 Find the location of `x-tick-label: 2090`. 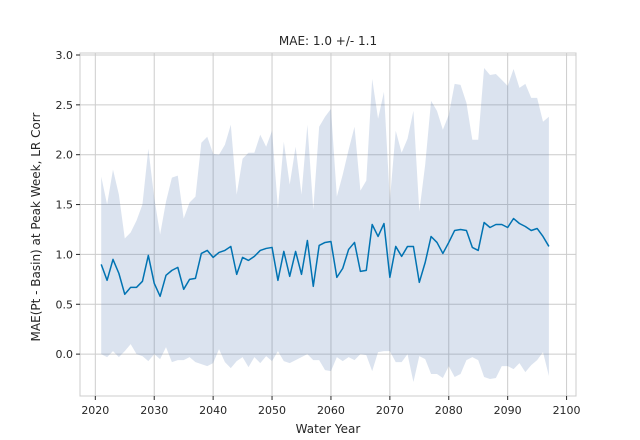

x-tick-label: 2090 is located at coordinates (508, 410).